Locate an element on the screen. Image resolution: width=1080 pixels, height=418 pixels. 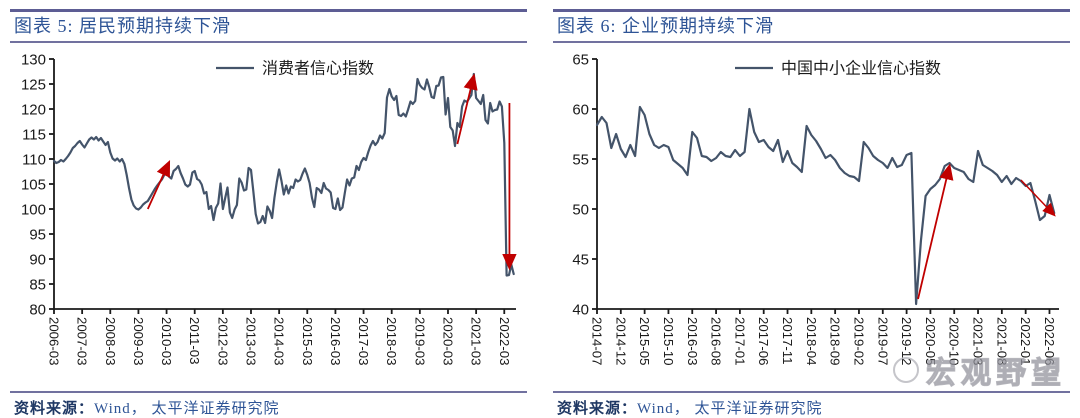
y-tick-label: 105 is located at coordinates (33, 184).